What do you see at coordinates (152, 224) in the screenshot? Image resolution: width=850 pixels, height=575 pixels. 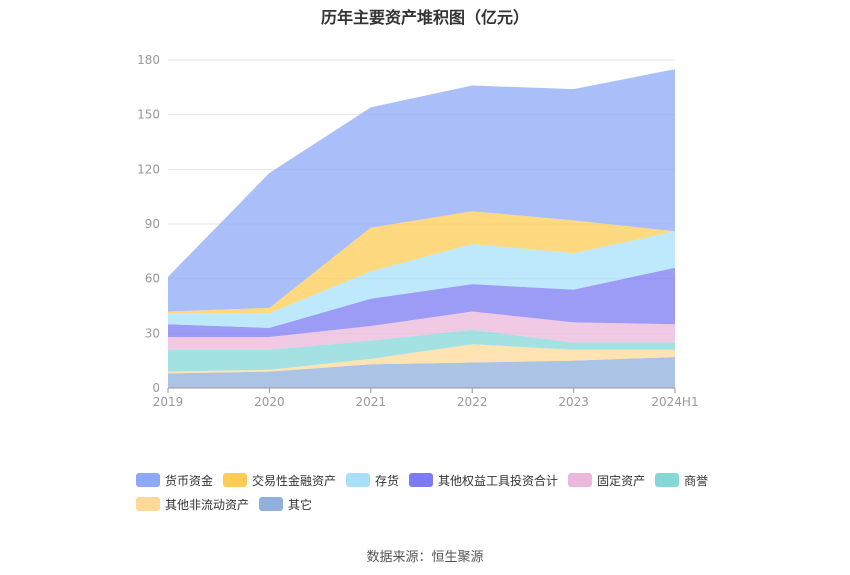 I see `y-tick-label: 90` at bounding box center [152, 224].